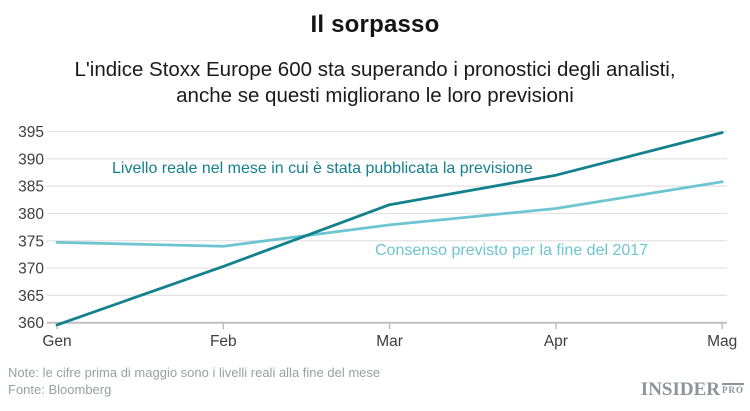  I want to click on series-line-consensus, so click(389, 214).